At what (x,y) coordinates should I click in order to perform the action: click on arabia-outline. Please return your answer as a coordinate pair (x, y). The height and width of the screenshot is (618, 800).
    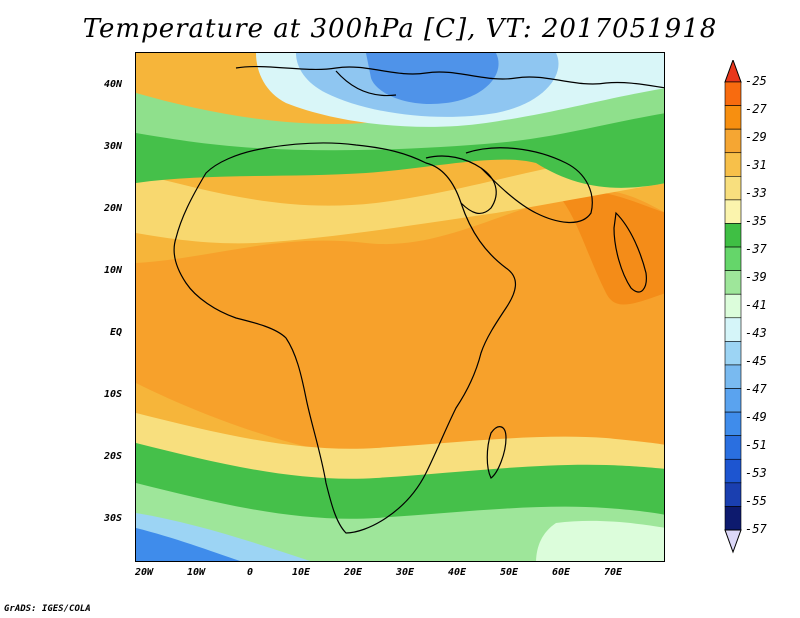
    Looking at the image, I should click on (529, 185).